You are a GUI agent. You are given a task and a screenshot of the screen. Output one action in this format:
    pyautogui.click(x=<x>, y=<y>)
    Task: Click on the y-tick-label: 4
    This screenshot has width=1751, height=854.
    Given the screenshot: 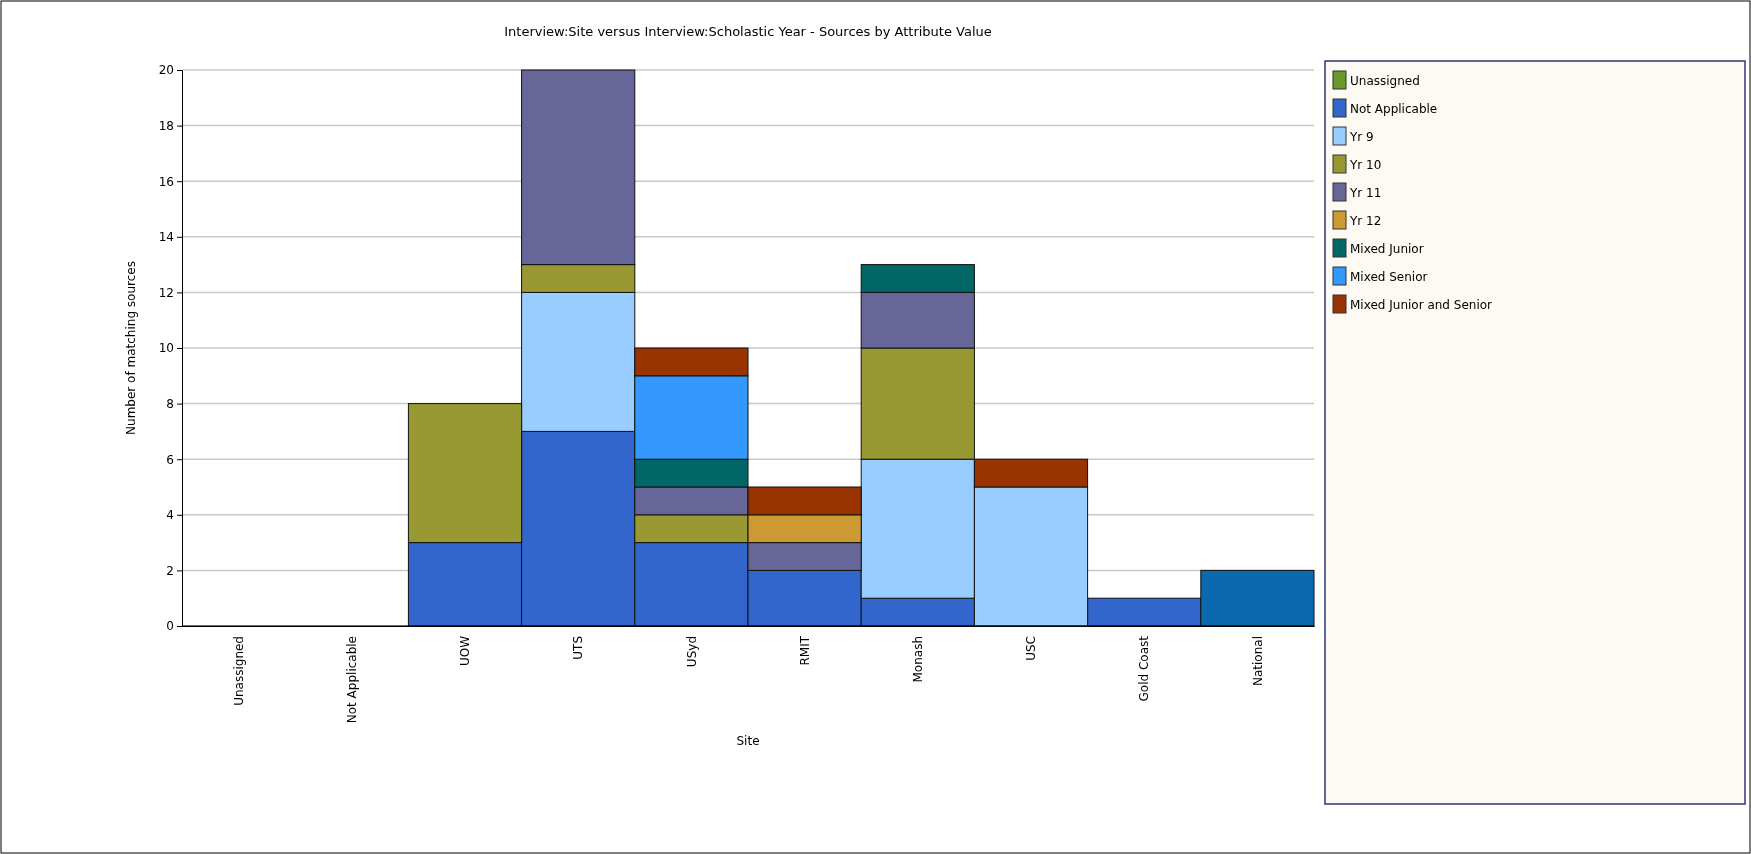 What is the action you would take?
    pyautogui.click(x=170, y=515)
    